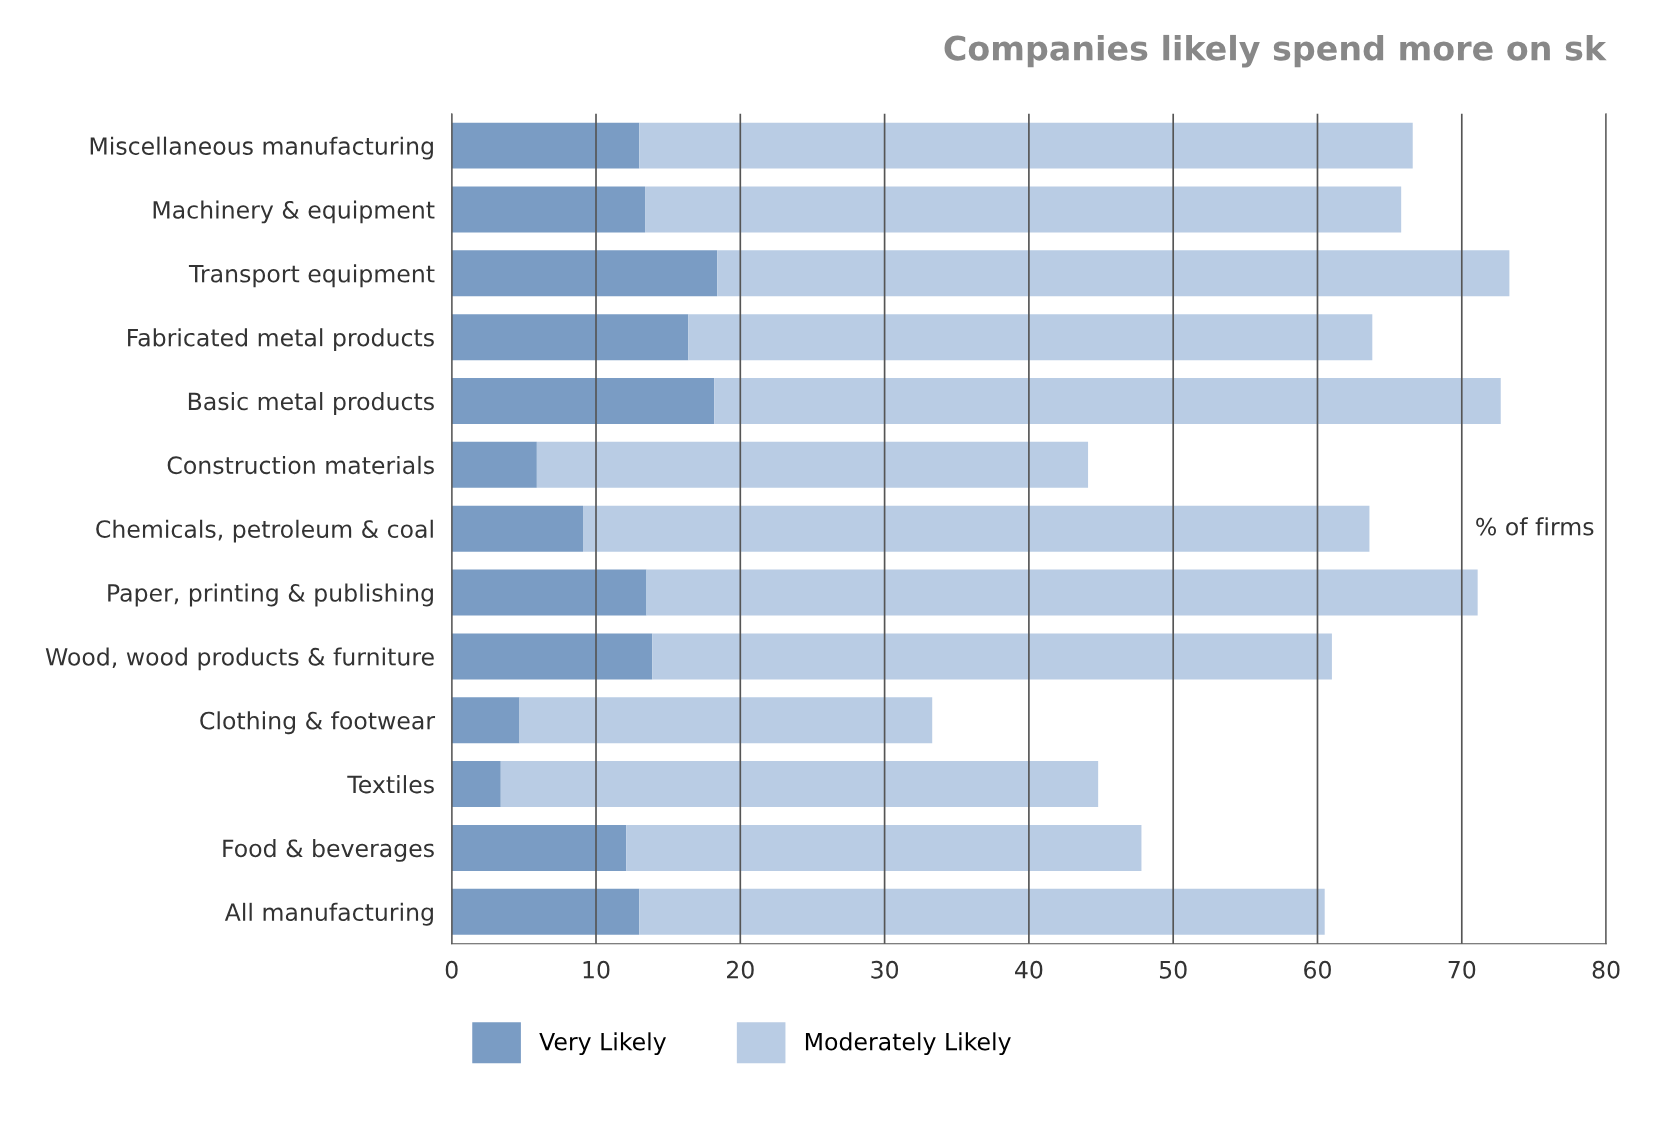 The height and width of the screenshot is (1137, 1673). I want to click on legend-label: Moderately Likely, so click(908, 1044).